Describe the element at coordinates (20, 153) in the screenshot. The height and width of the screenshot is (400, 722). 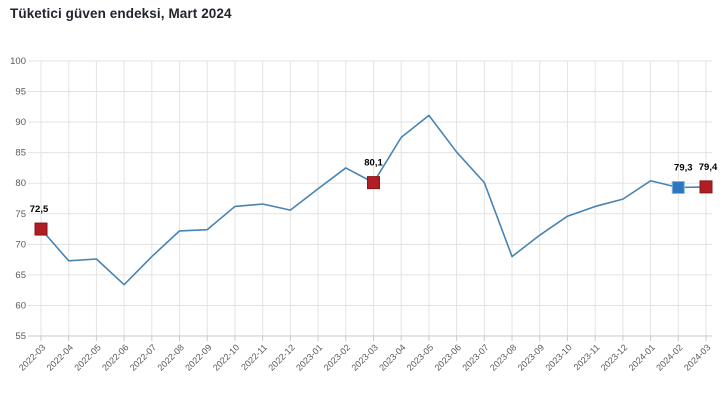
I see `y-axis-label: 85` at that location.